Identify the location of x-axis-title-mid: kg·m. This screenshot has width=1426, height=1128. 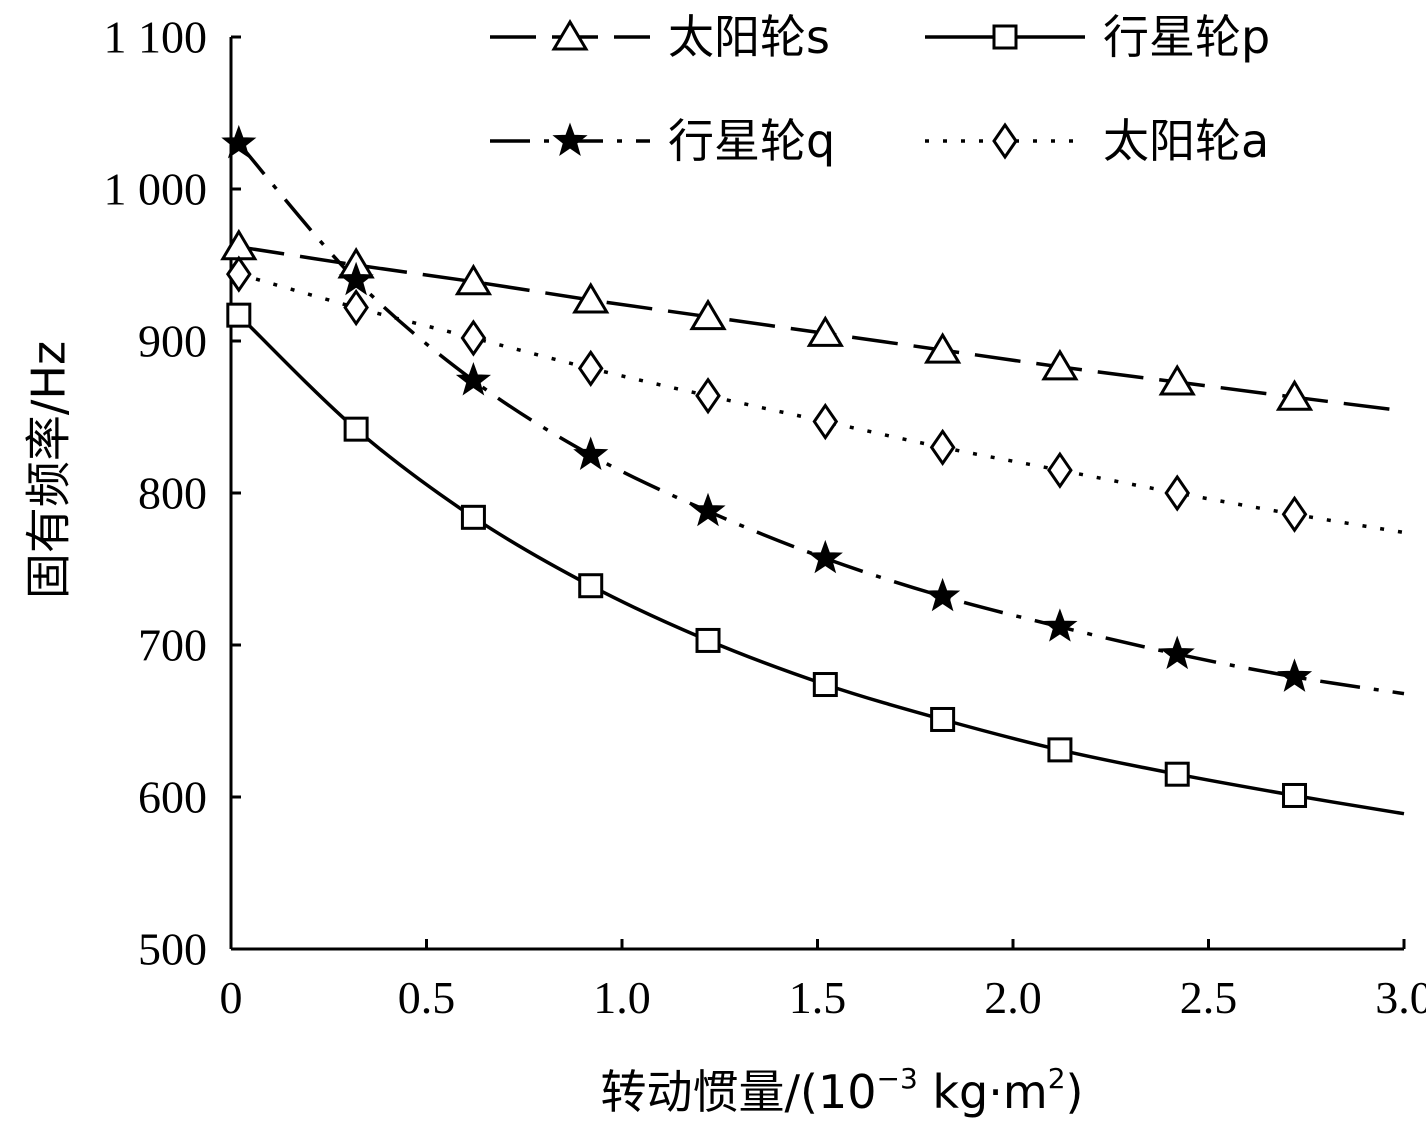
(983, 1092).